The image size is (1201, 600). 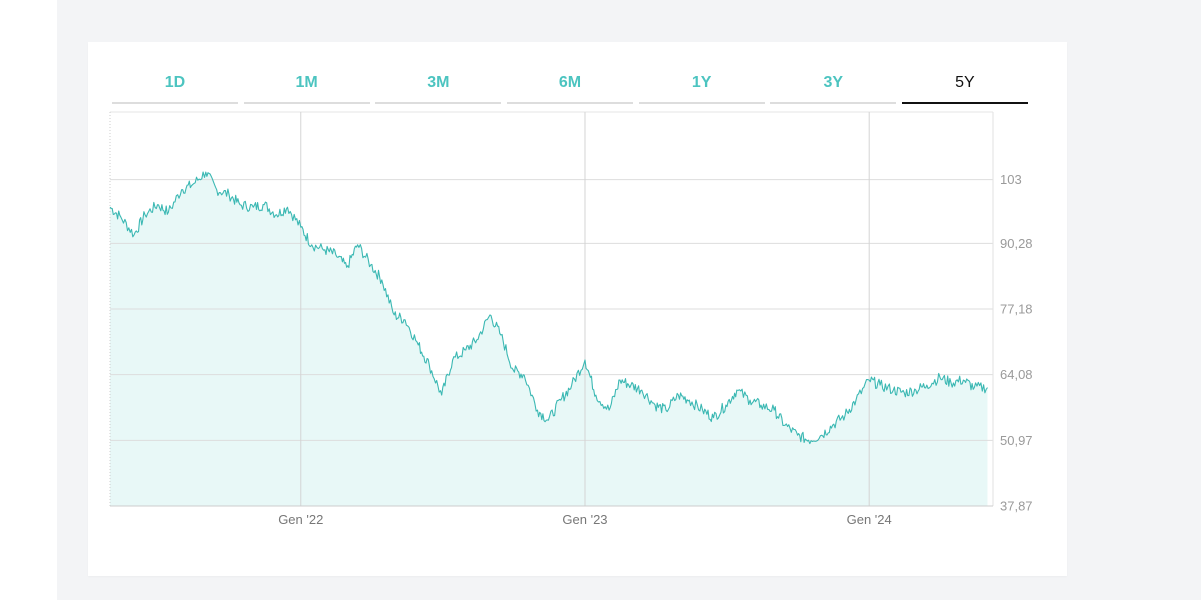 What do you see at coordinates (300, 519) in the screenshot?
I see `x-tick-label: Gen '22` at bounding box center [300, 519].